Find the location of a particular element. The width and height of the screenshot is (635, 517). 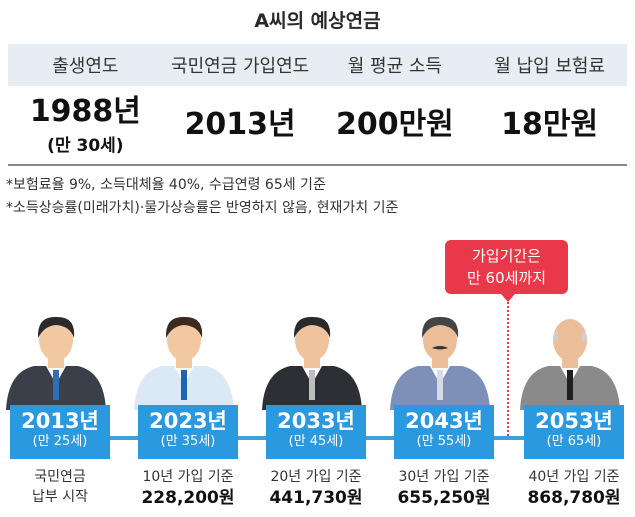

header-birth-year: 출생연도 is located at coordinates (85, 66).